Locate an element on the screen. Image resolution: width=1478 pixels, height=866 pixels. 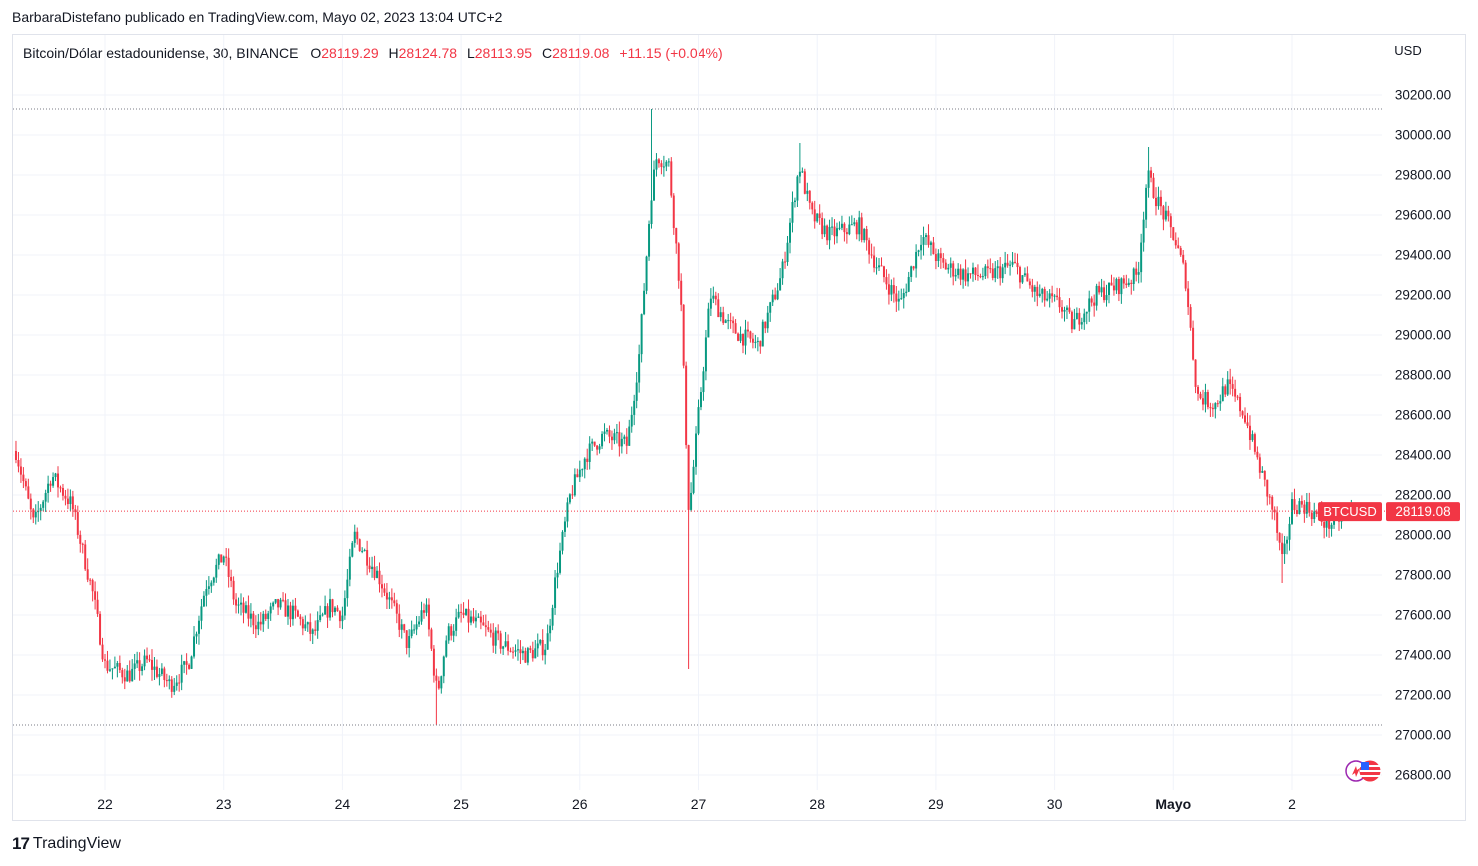
tradingview-logo: 17 TradingView is located at coordinates (66, 844).